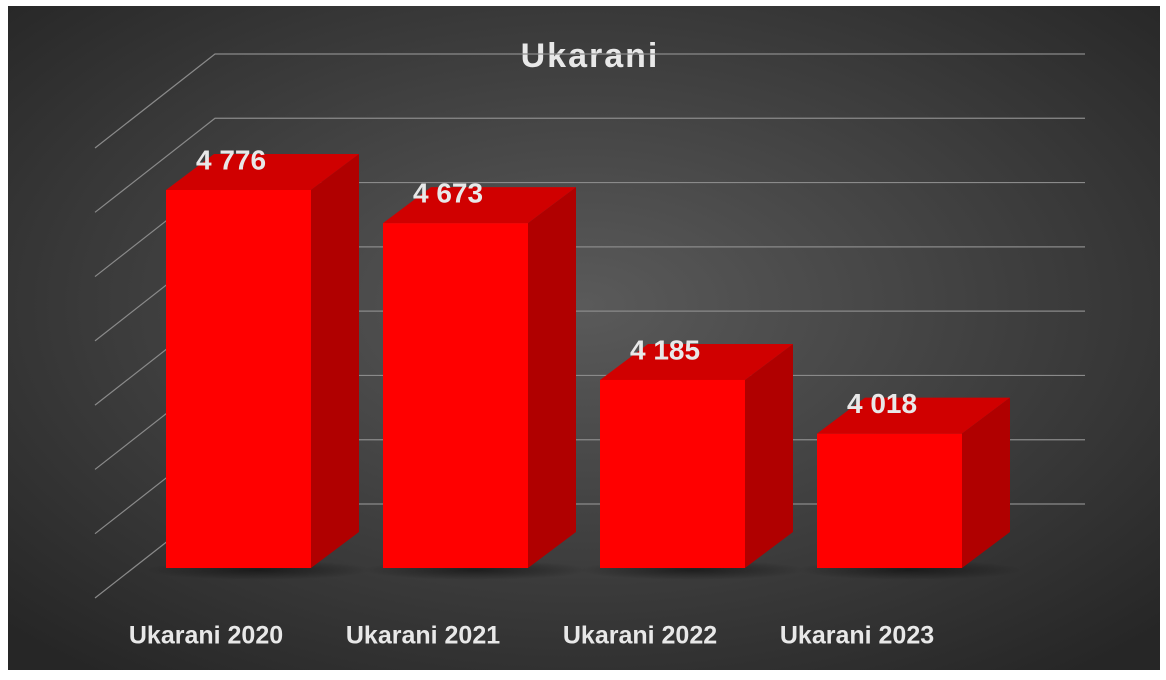  What do you see at coordinates (423, 636) in the screenshot?
I see `x-tick-label: Ukarani 2021` at bounding box center [423, 636].